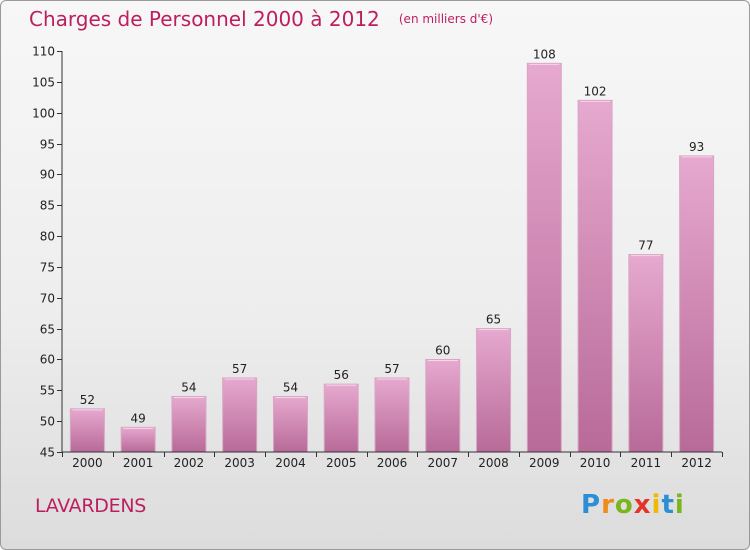  What do you see at coordinates (239, 463) in the screenshot?
I see `x-tick-label: 2003` at bounding box center [239, 463].